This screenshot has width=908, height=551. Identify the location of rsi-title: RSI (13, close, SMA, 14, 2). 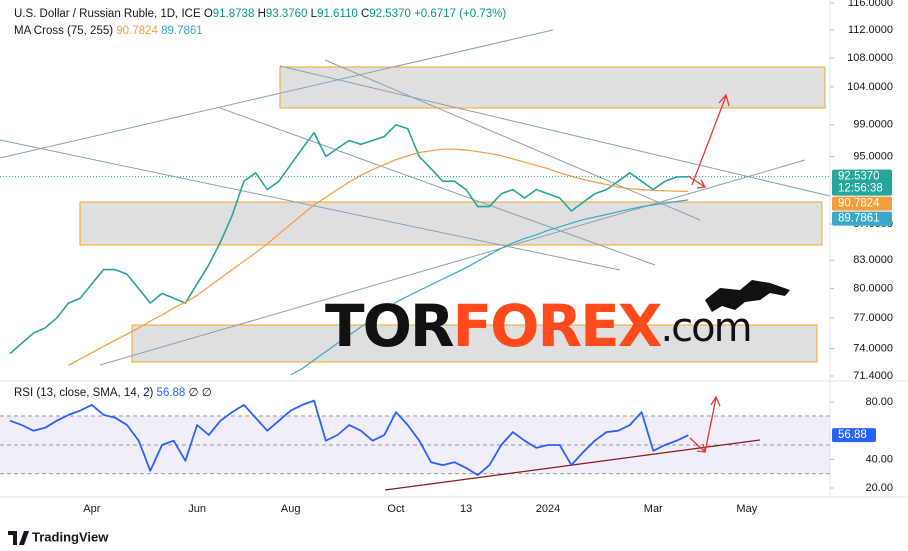
(84, 393).